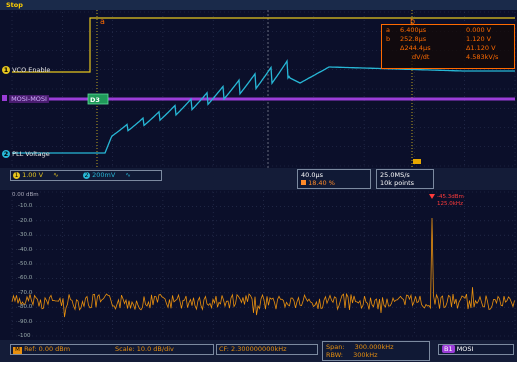  I want to click on scale-group: Scale: 10.0 dB/div, so click(144, 349).